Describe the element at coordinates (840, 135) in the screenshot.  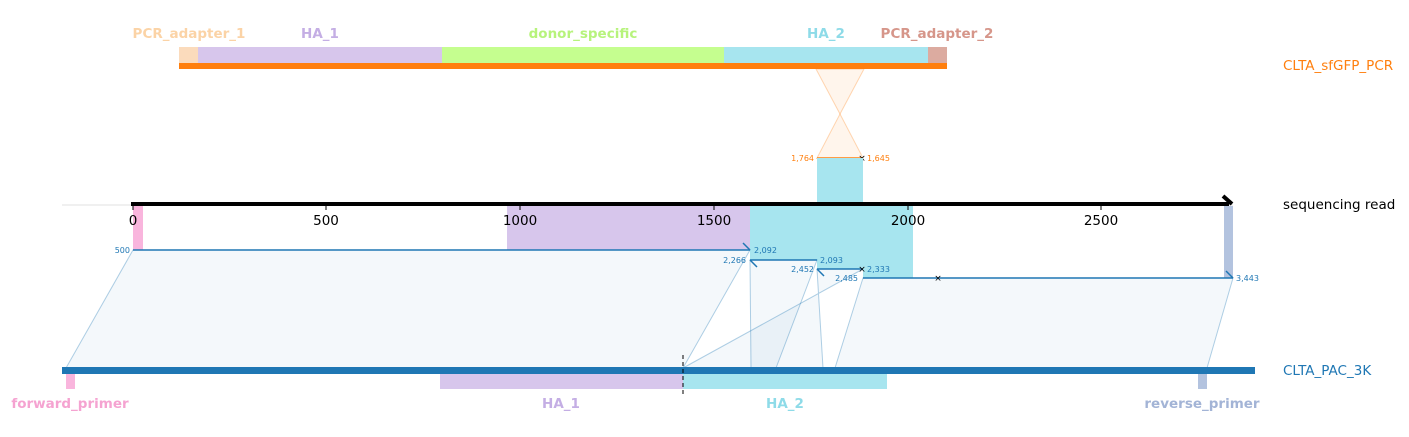
I see `top-alignment-crossing-lower` at that location.